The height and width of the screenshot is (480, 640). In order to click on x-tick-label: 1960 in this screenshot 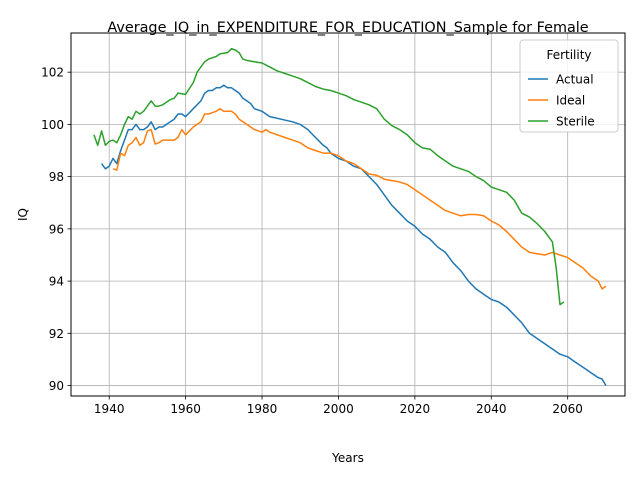, I will do `click(185, 409)`.